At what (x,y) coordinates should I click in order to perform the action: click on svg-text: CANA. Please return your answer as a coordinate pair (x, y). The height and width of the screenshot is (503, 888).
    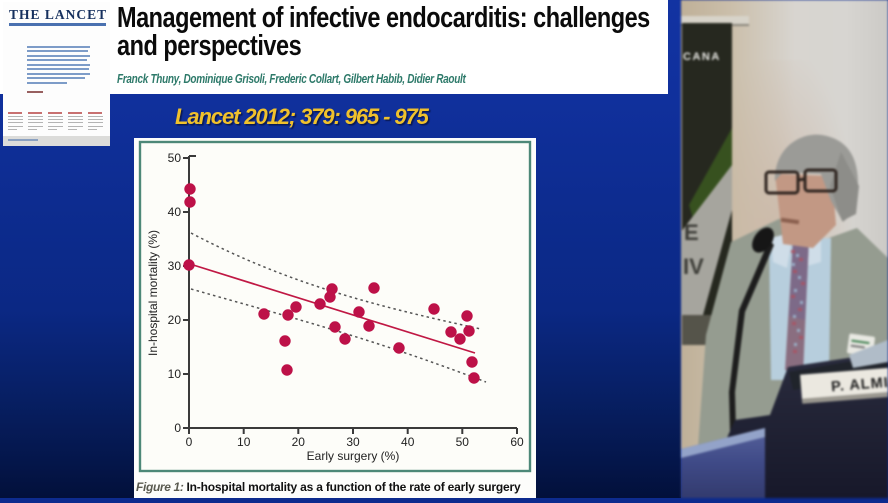
    Looking at the image, I should click on (702, 57).